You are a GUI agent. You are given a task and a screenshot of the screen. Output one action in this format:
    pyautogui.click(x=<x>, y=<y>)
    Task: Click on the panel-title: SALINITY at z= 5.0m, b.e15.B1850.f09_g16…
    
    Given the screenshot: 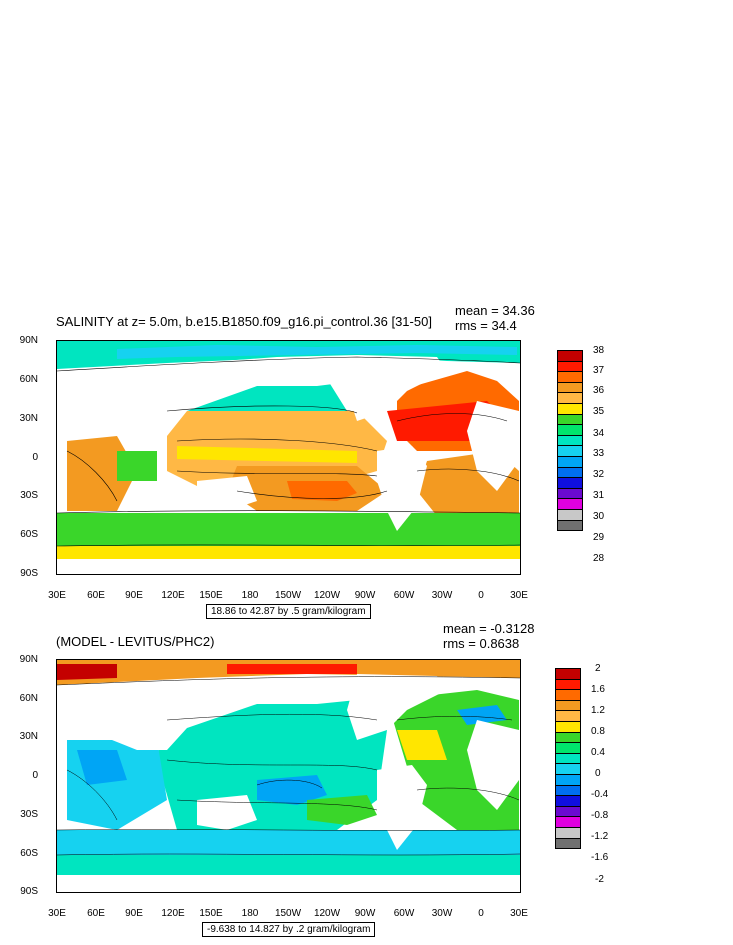 What is the action you would take?
    pyautogui.click(x=244, y=321)
    